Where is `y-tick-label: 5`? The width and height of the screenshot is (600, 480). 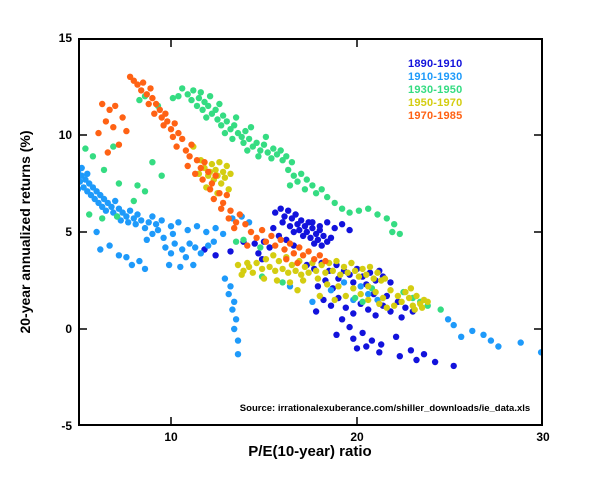 y-tick-label: 5 is located at coordinates (68, 232).